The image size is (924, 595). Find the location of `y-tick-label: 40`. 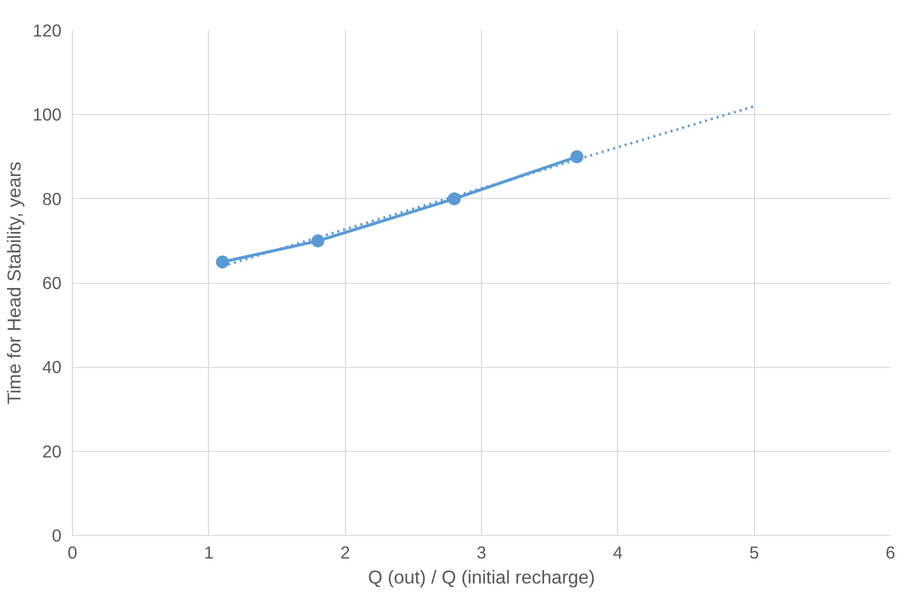

y-tick-label: 40 is located at coordinates (52, 367).